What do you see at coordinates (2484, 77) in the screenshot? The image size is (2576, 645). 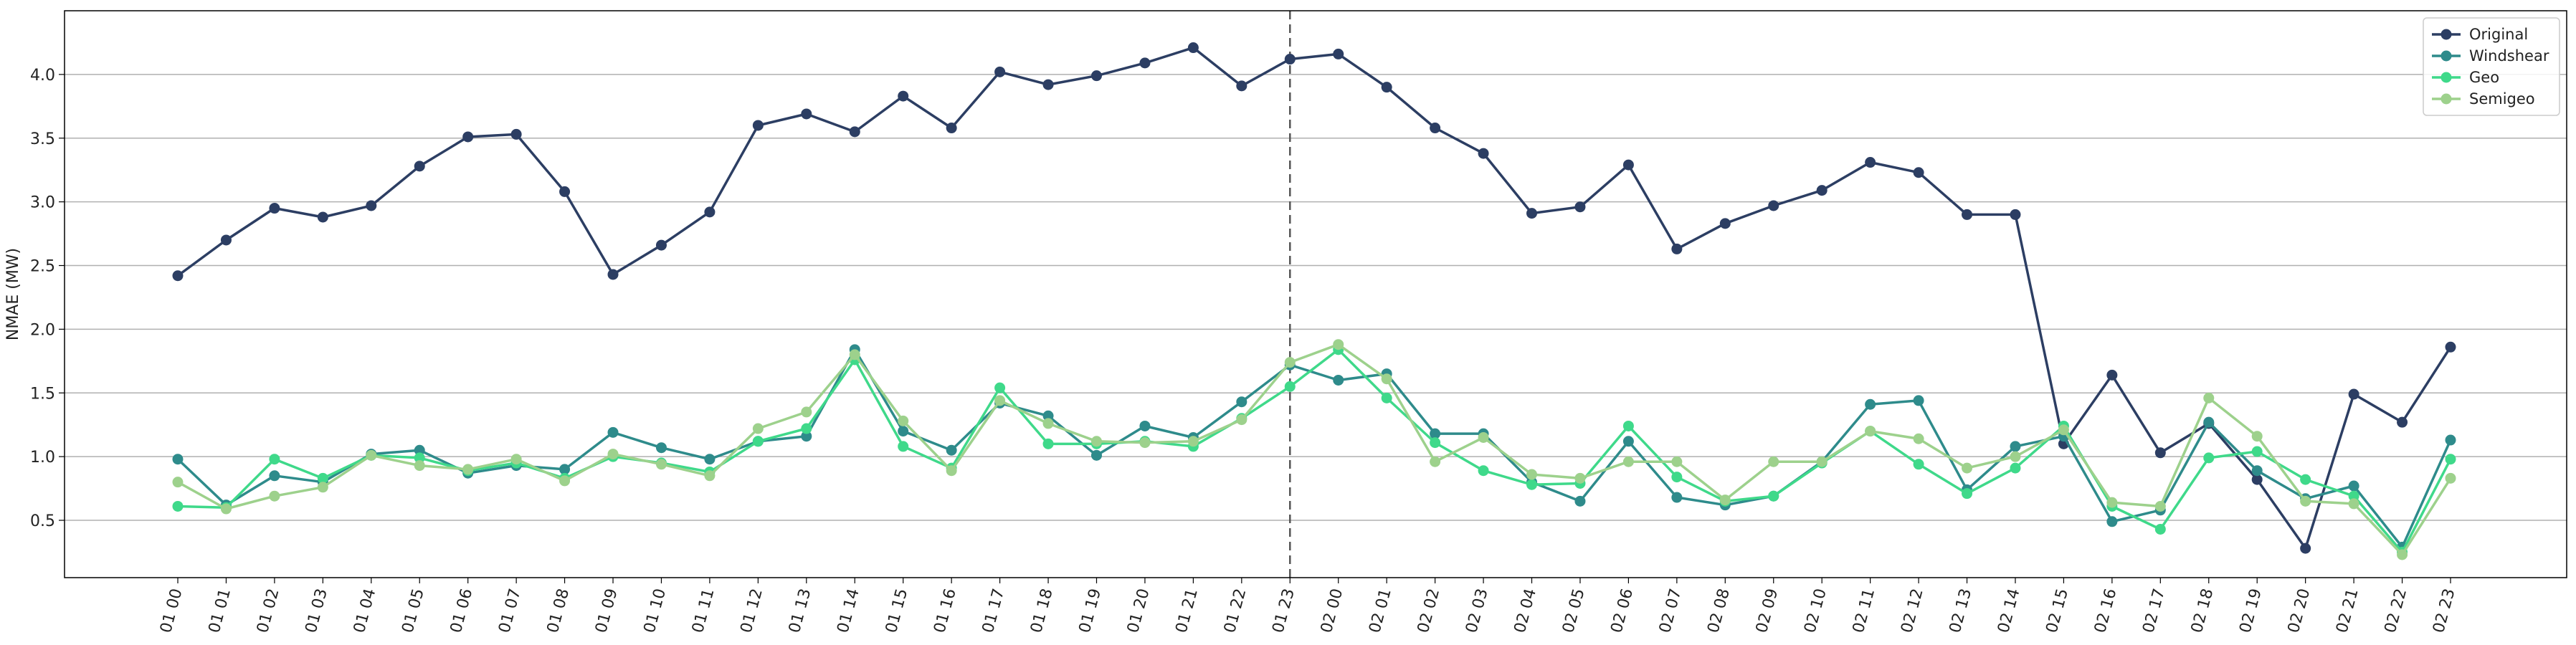 I see `legend-label-geo: Geo` at bounding box center [2484, 77].